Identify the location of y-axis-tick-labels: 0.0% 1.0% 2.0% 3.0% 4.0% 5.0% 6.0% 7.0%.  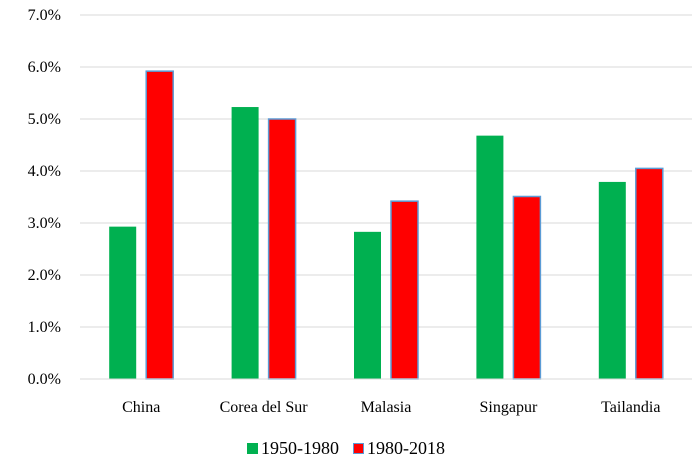
(44, 197).